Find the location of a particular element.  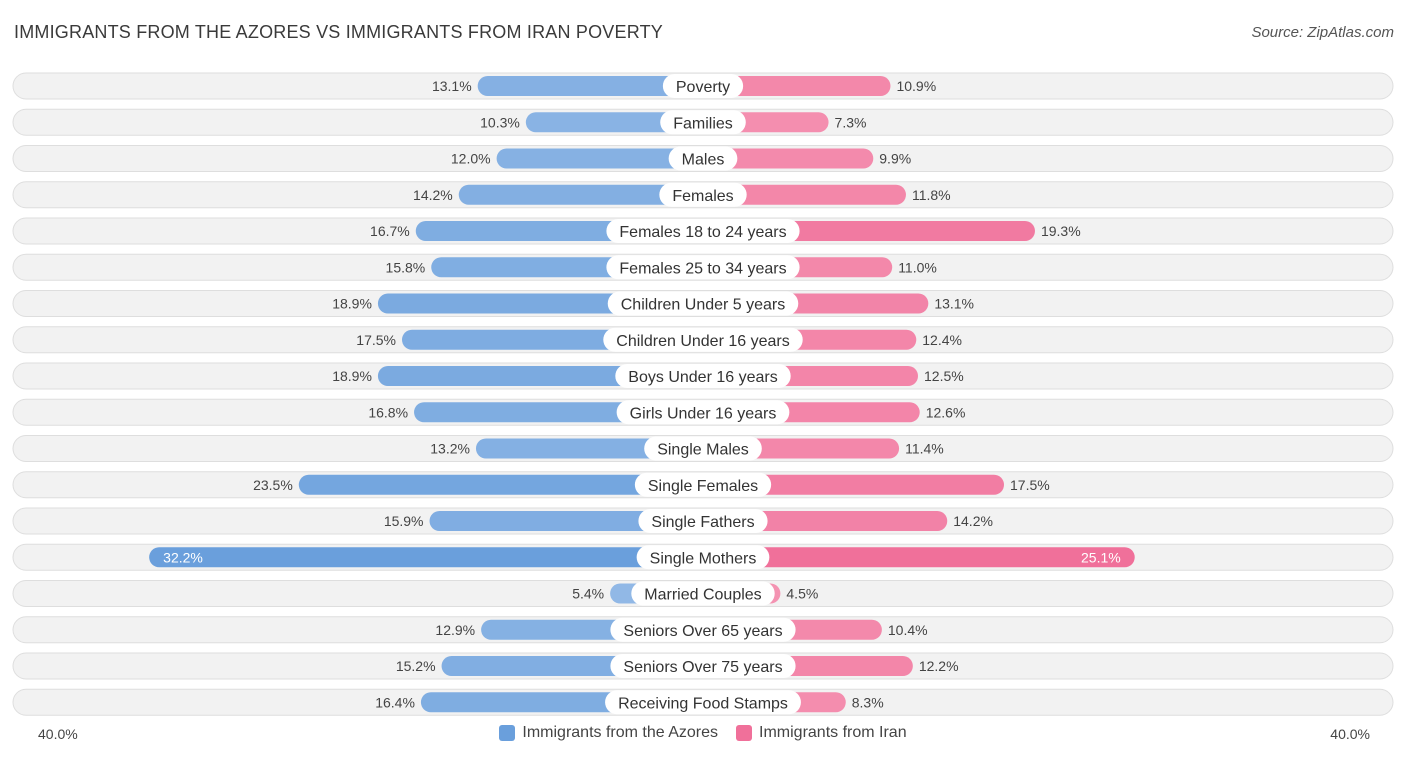

value-label-iran-poverty: 10.9% is located at coordinates (916, 86).